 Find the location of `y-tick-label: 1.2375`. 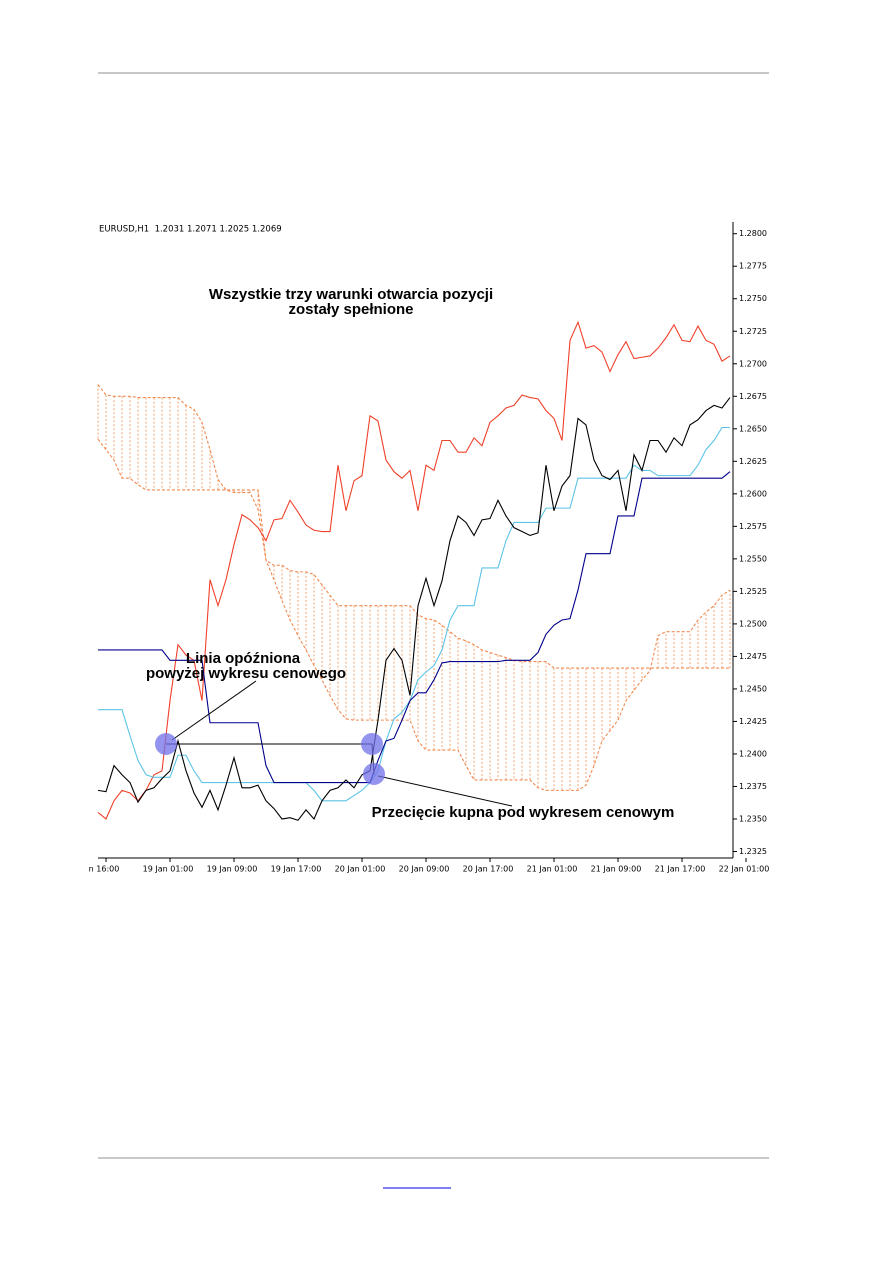

y-tick-label: 1.2375 is located at coordinates (753, 786).